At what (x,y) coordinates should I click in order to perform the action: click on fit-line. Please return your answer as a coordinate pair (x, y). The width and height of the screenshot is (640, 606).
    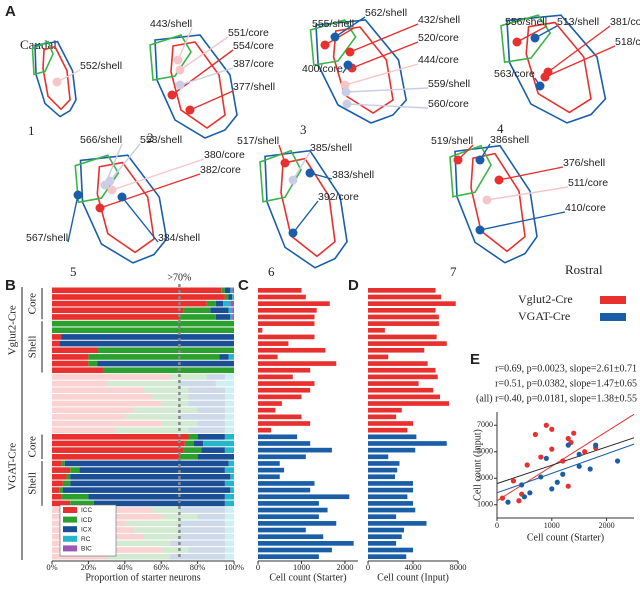
    Looking at the image, I should click on (565, 457).